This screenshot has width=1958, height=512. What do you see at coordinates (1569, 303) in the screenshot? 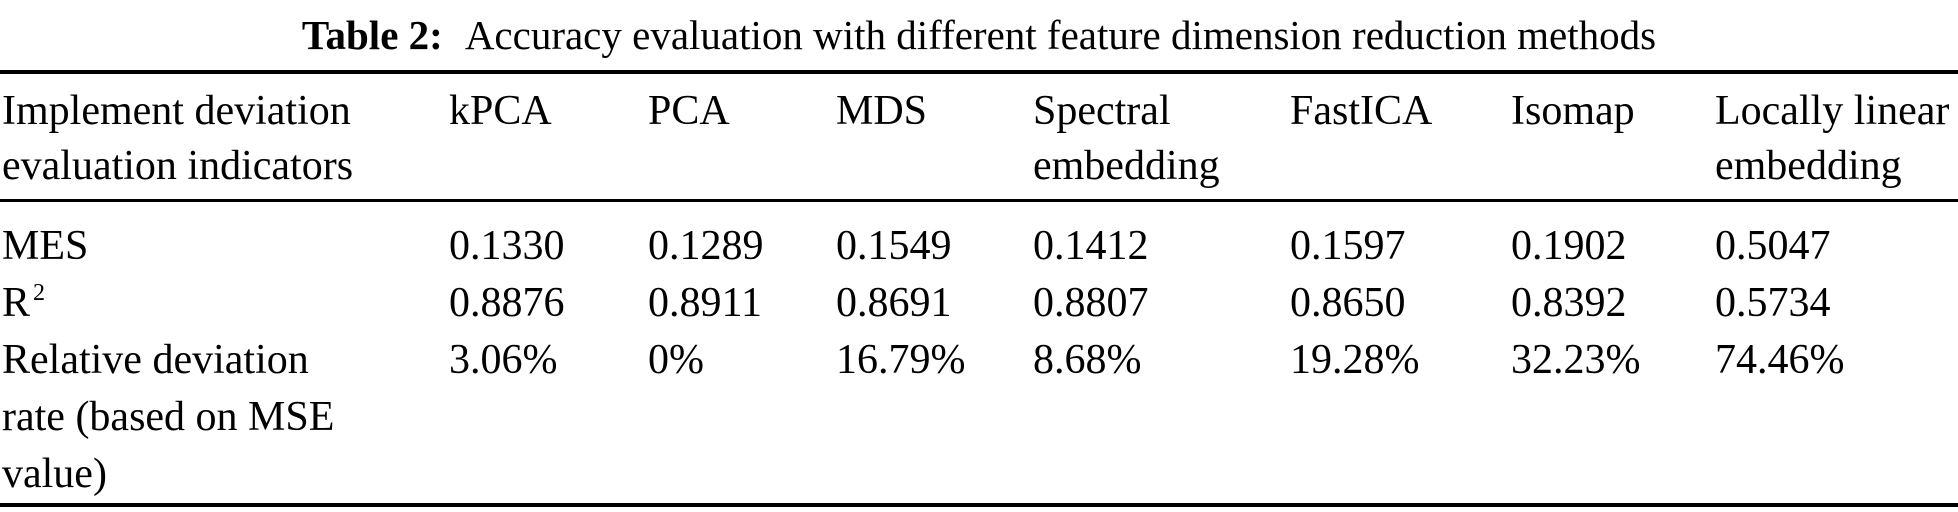
I see `value-text: 0.8392` at bounding box center [1569, 303].